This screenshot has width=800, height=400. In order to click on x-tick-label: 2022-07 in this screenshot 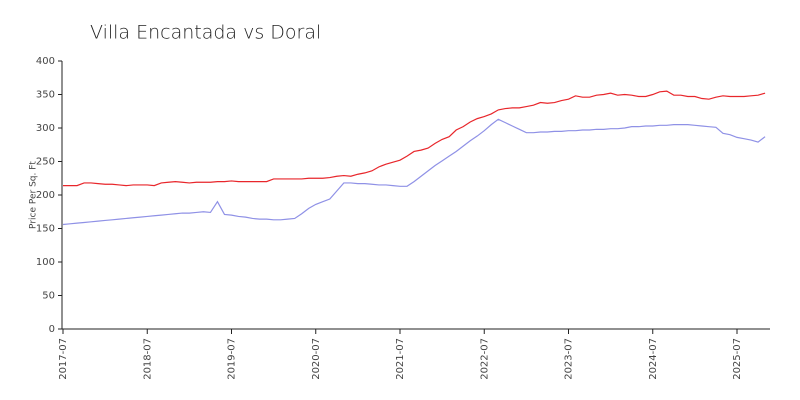, I will do `click(484, 359)`.